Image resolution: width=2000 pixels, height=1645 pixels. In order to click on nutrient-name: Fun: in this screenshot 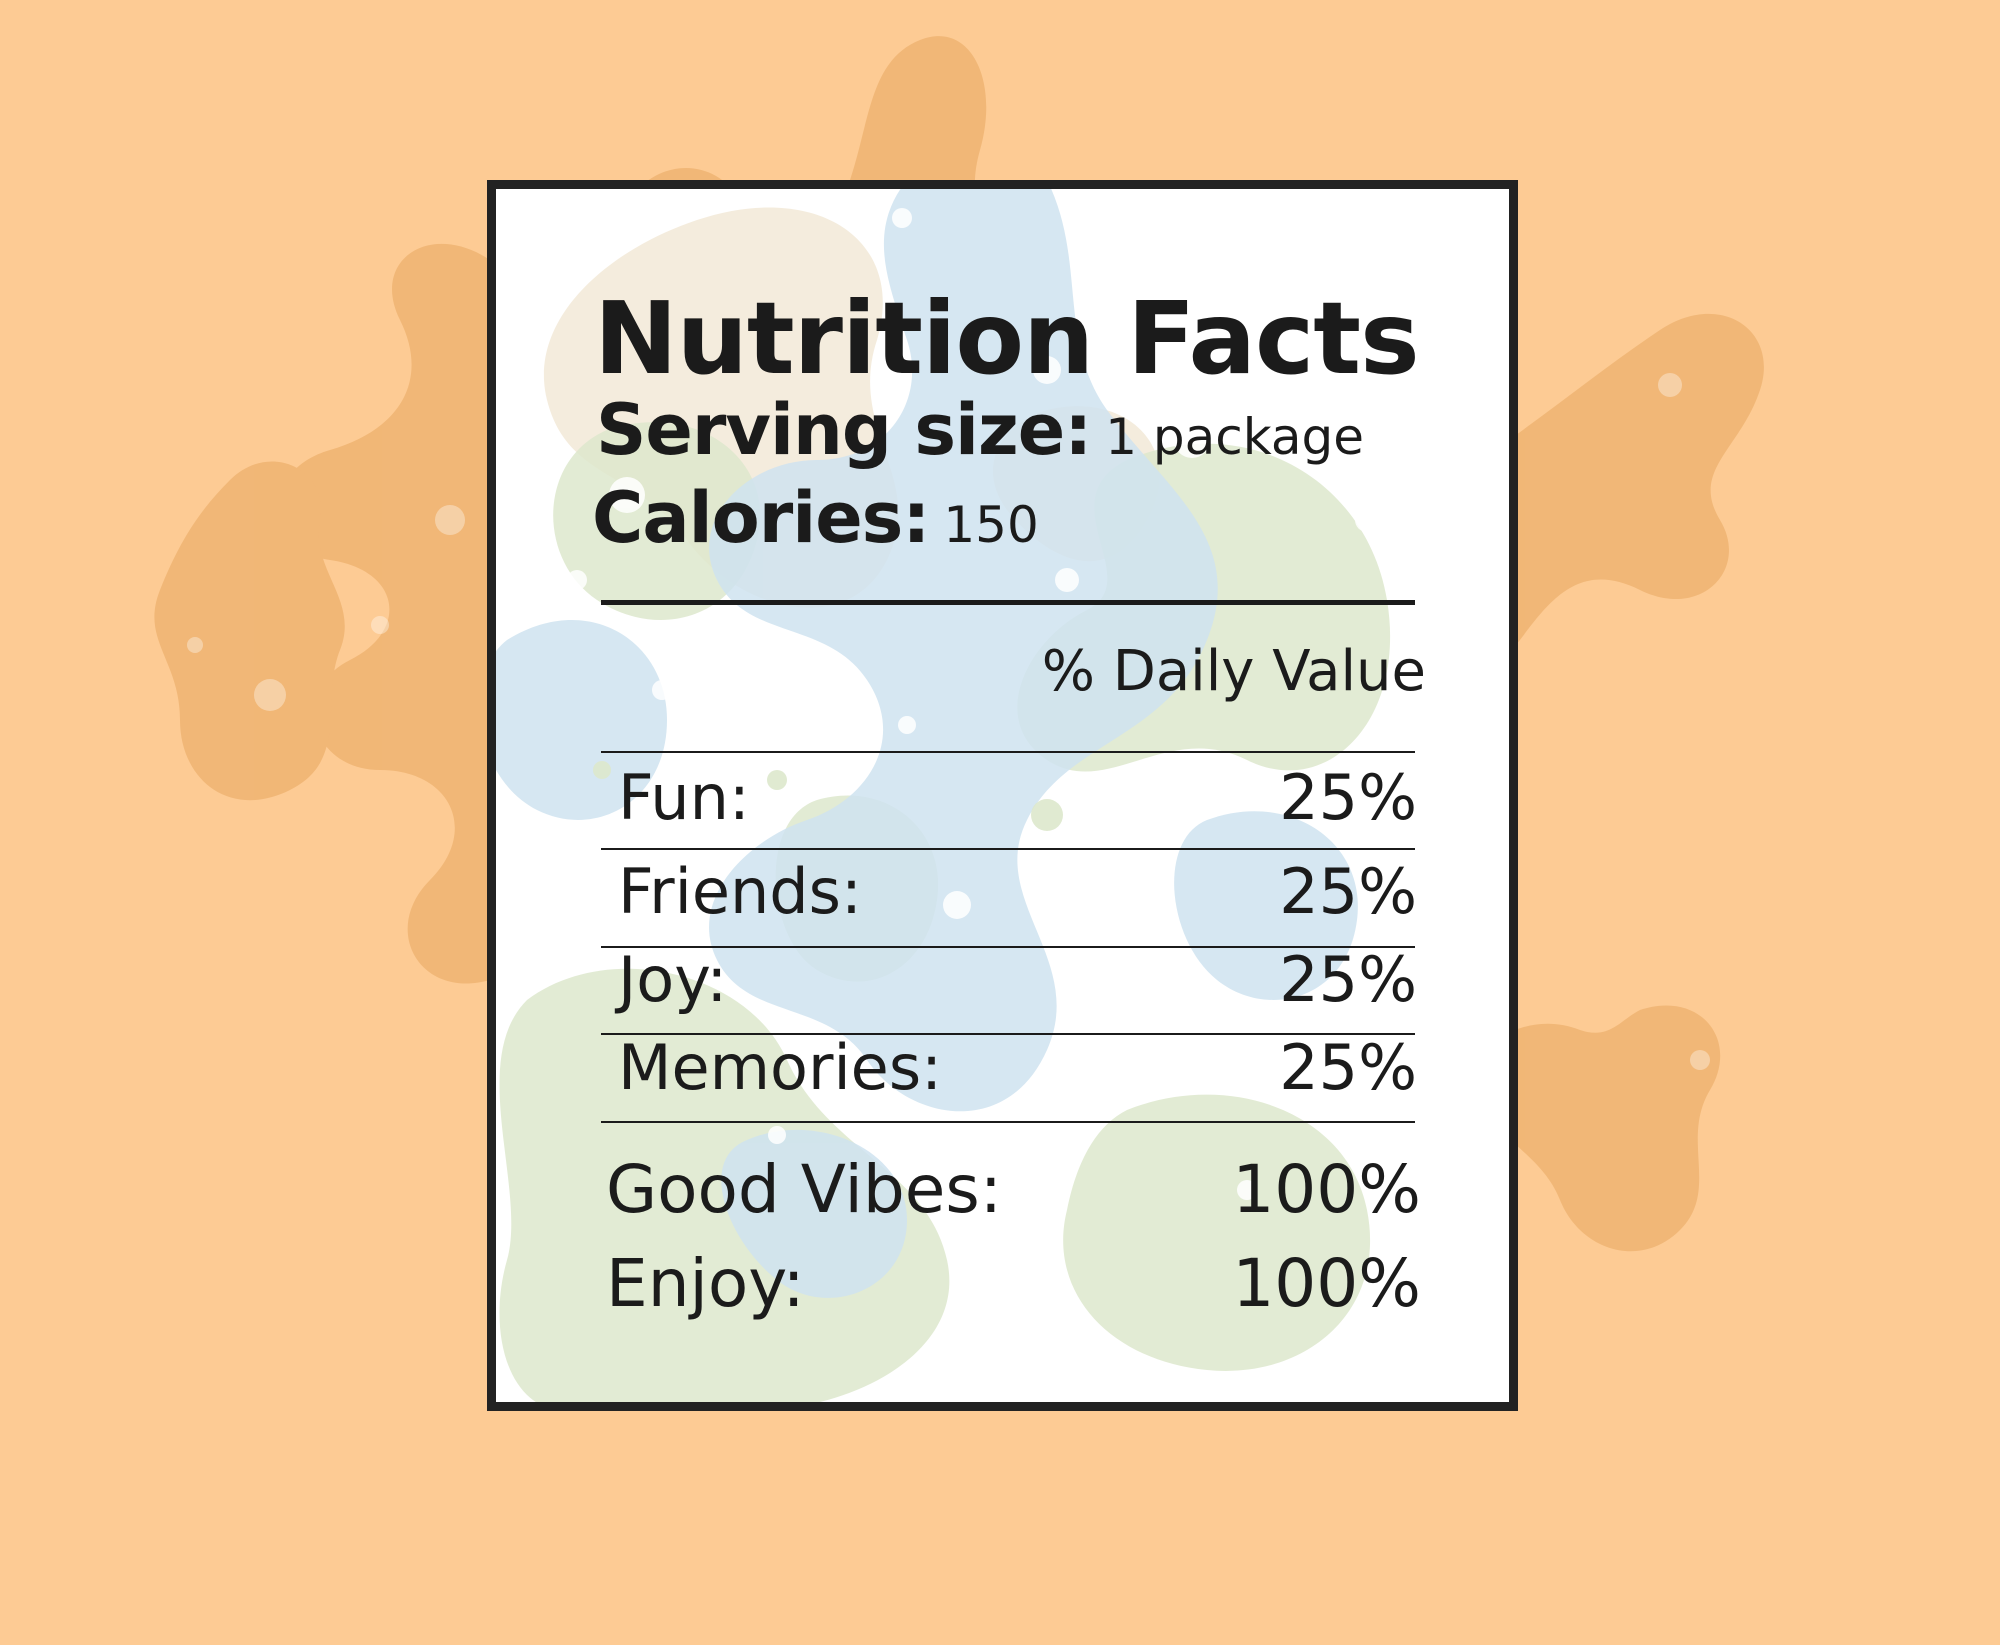, I will do `click(684, 797)`.